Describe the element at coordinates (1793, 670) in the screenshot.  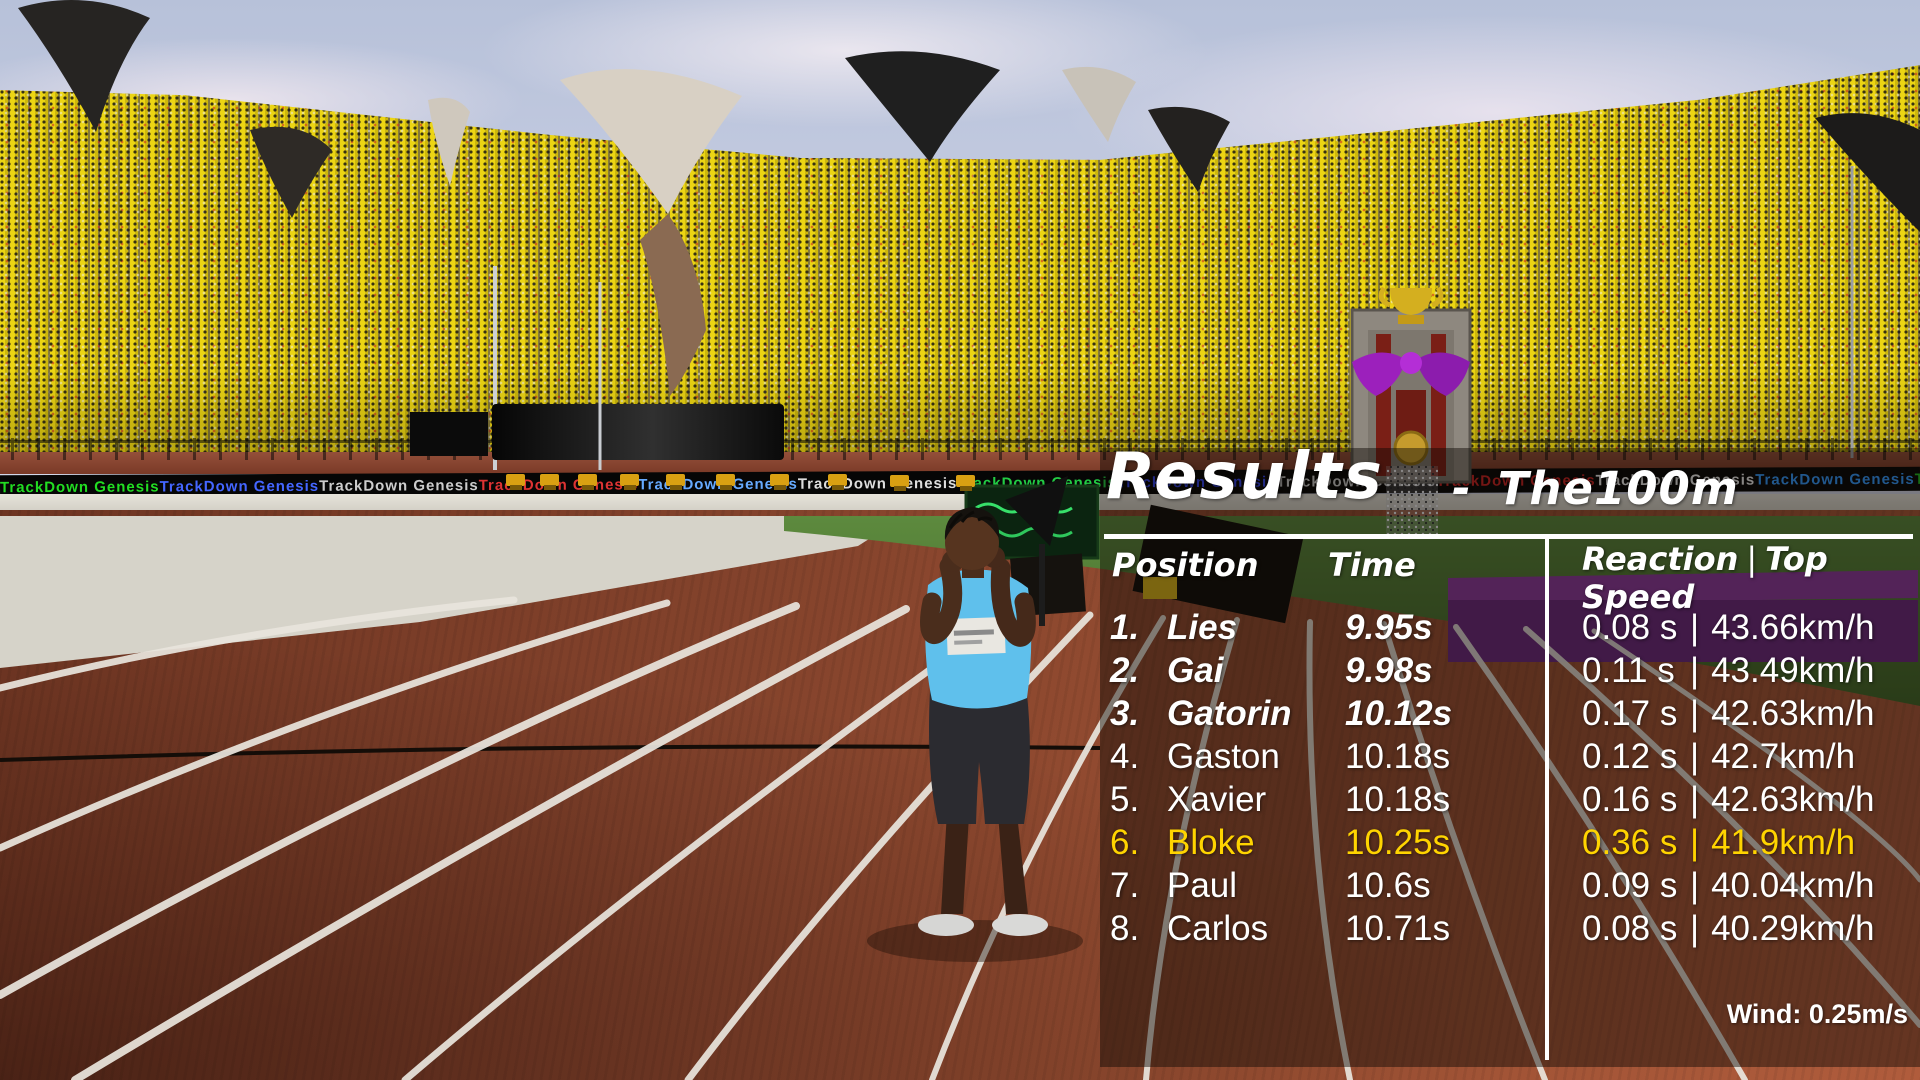
I see `result-speed: 43.49km/h` at that location.